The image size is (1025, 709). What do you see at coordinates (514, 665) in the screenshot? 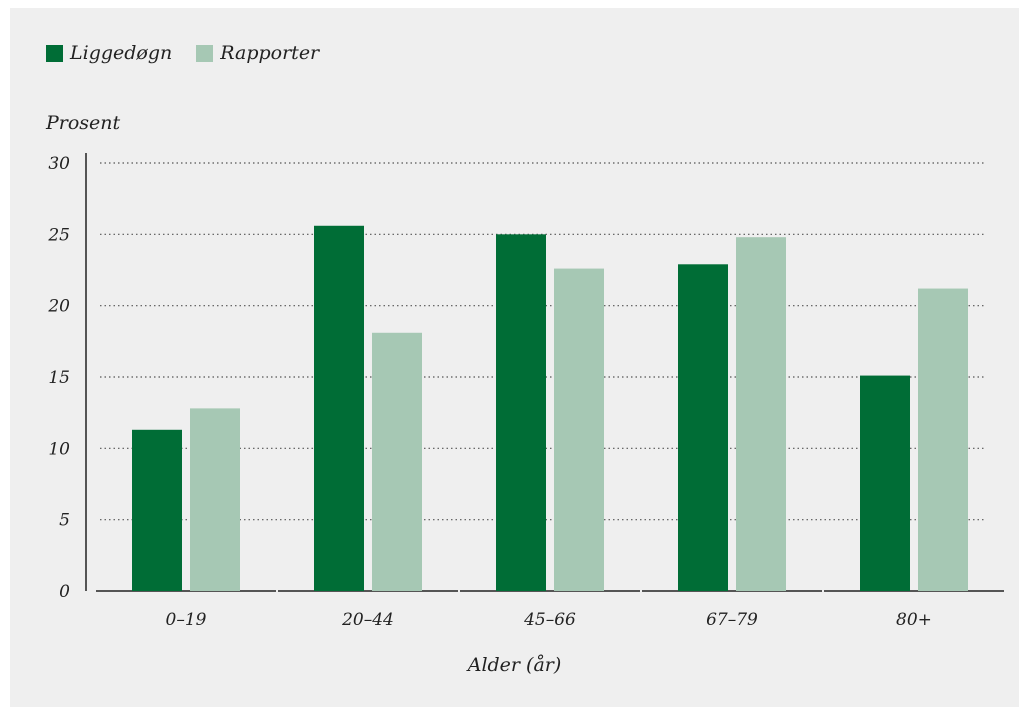
I see `x-axis-label: Alder (år)` at bounding box center [514, 665].